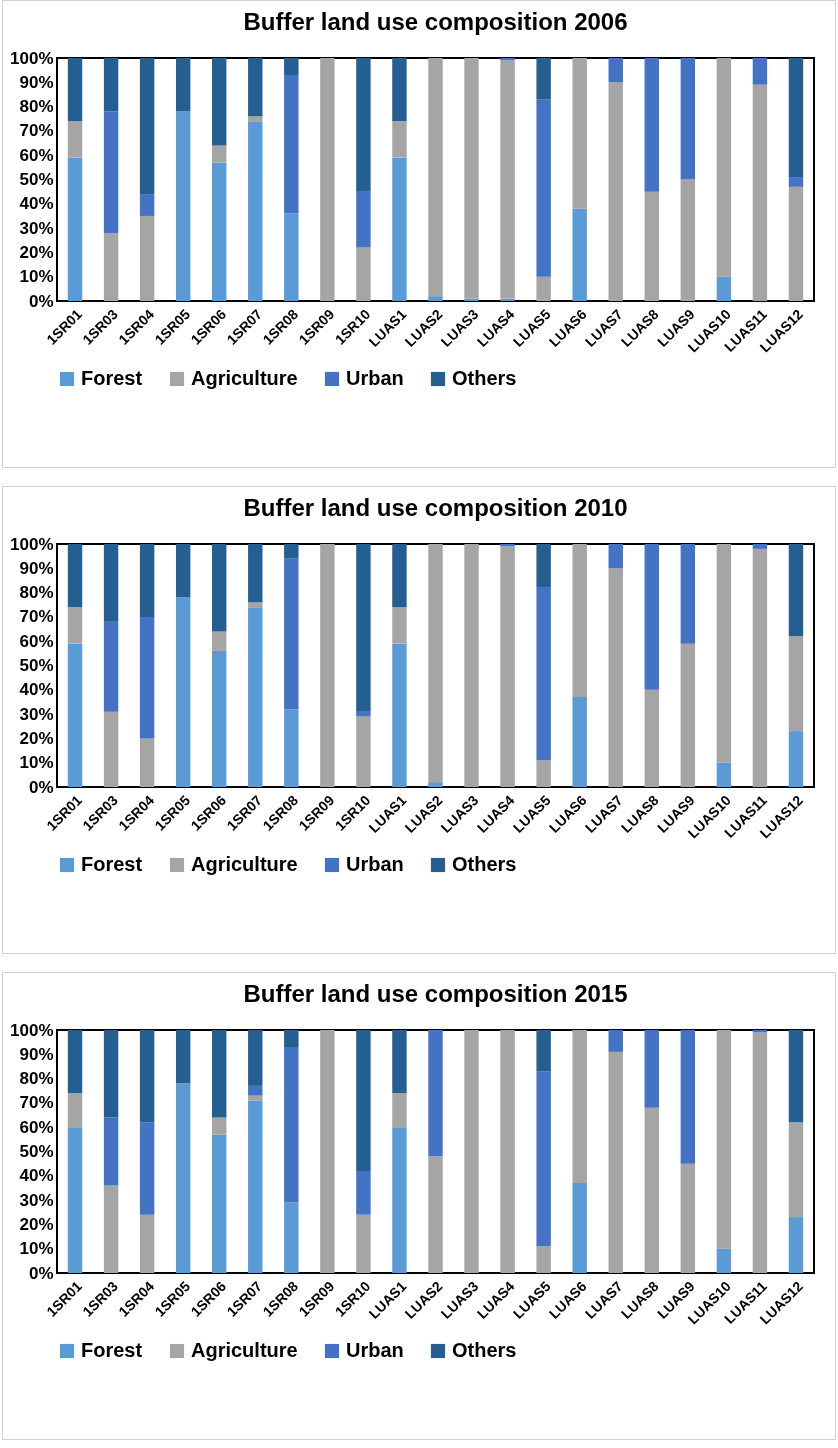 The height and width of the screenshot is (1448, 838). I want to click on chart-title: Buffer land use composition 2010, so click(435, 507).